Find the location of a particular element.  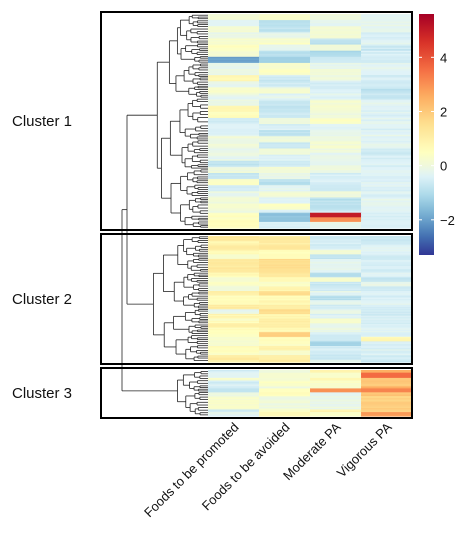

column-label-2: Foods to be avoided is located at coordinates (246, 467).